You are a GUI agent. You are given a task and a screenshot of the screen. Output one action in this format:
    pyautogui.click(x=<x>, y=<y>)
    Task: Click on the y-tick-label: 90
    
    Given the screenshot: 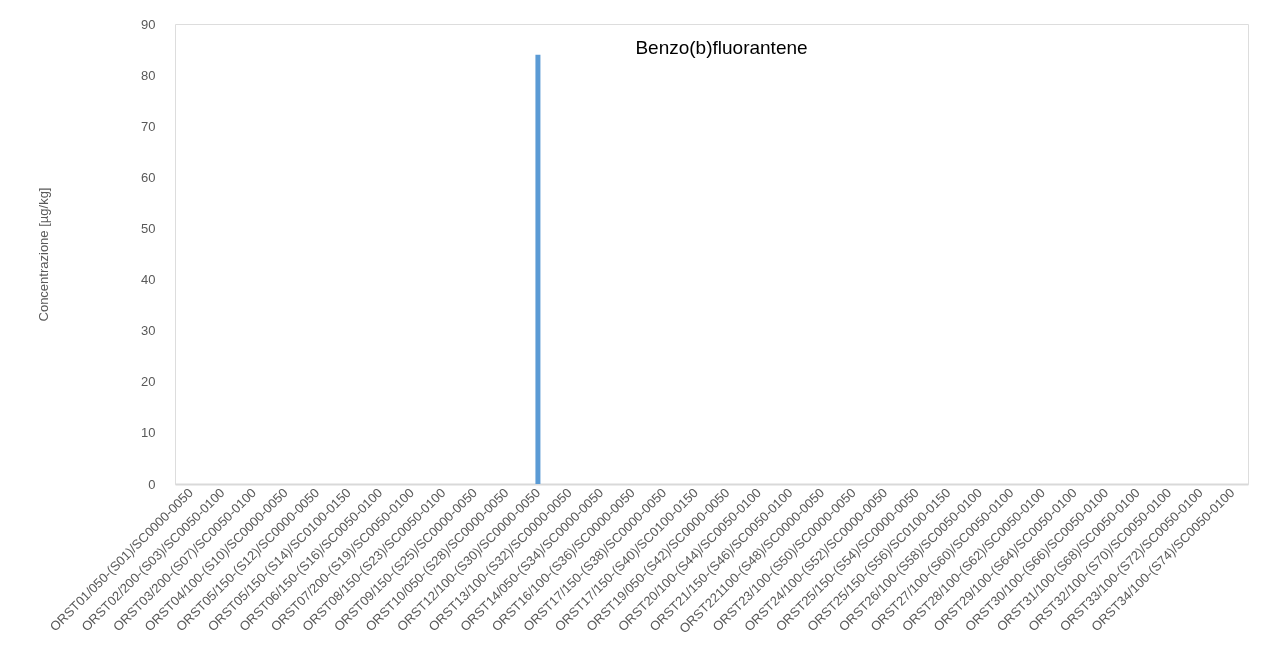 What is the action you would take?
    pyautogui.click(x=148, y=24)
    